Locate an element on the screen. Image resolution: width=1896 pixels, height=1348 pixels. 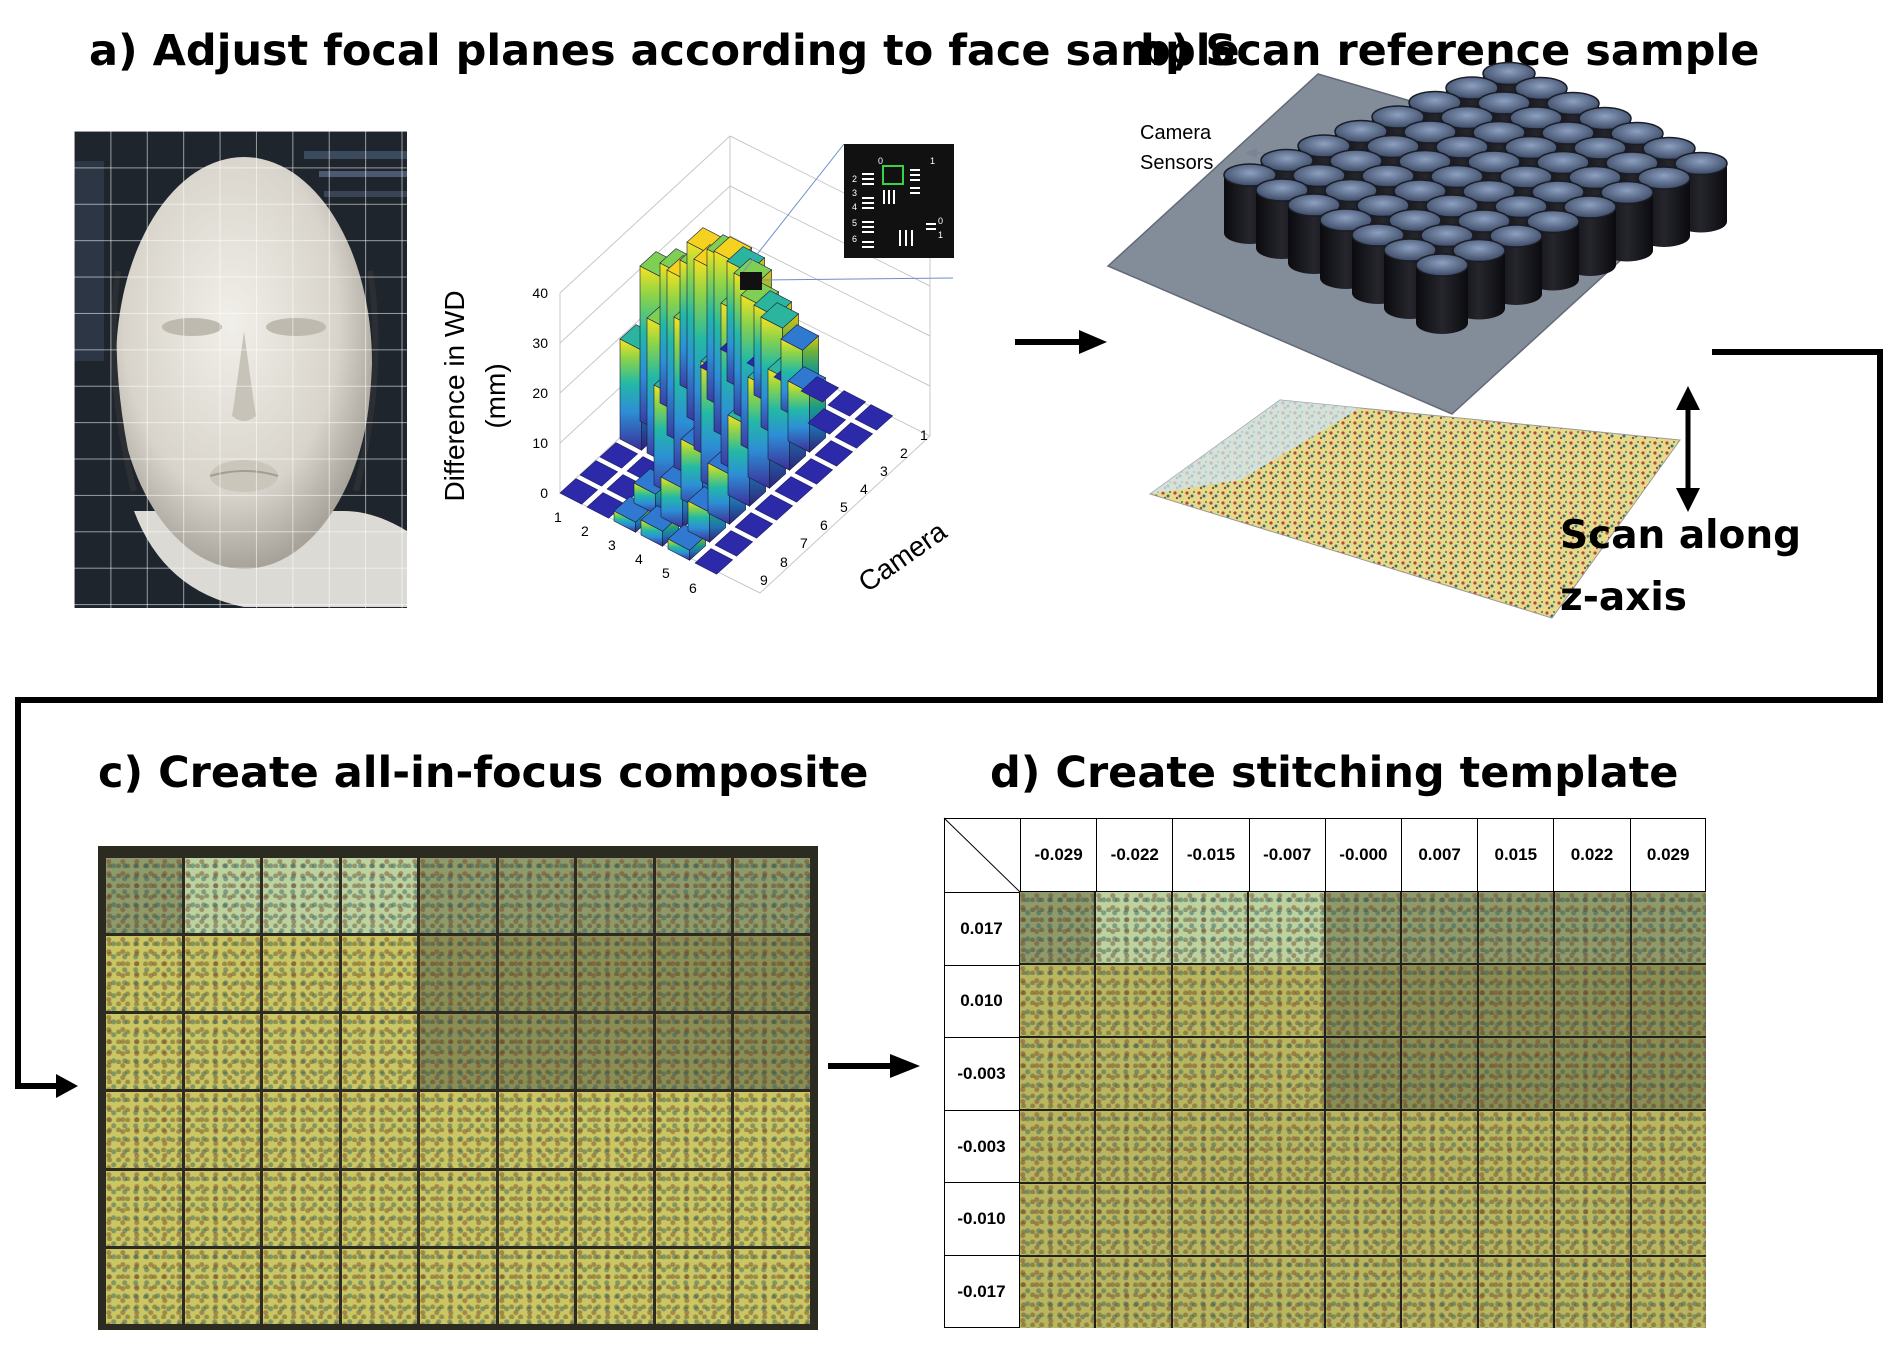
y-tick-label: 4 is located at coordinates (864, 489).